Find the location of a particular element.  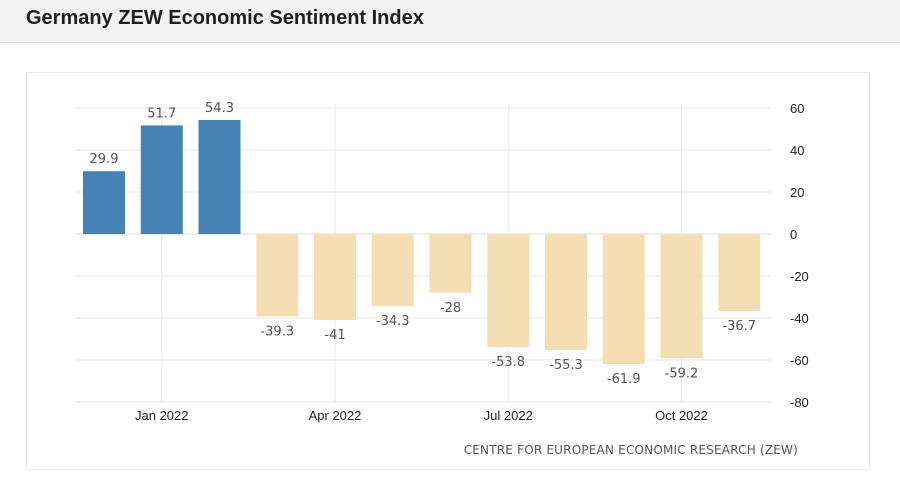

data-label: 51.7 is located at coordinates (161, 113).